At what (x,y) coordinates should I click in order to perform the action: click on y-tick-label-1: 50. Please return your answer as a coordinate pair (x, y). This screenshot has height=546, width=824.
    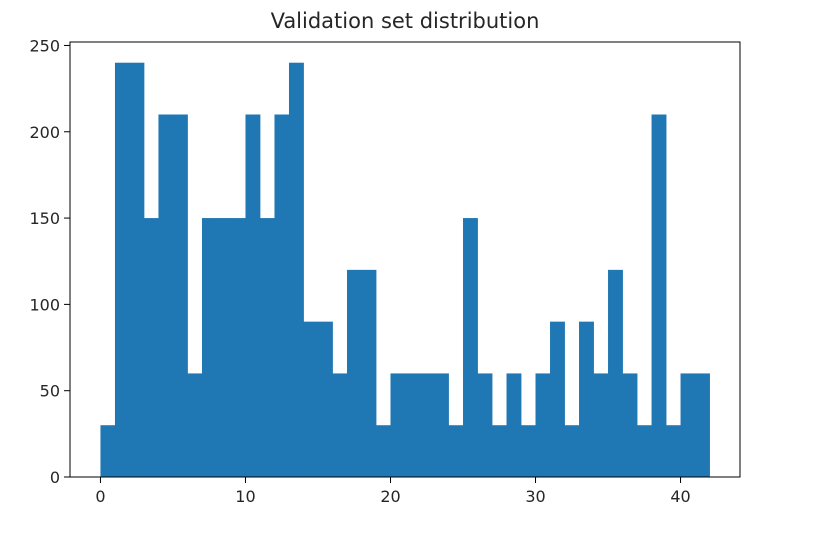
    Looking at the image, I should click on (50, 391).